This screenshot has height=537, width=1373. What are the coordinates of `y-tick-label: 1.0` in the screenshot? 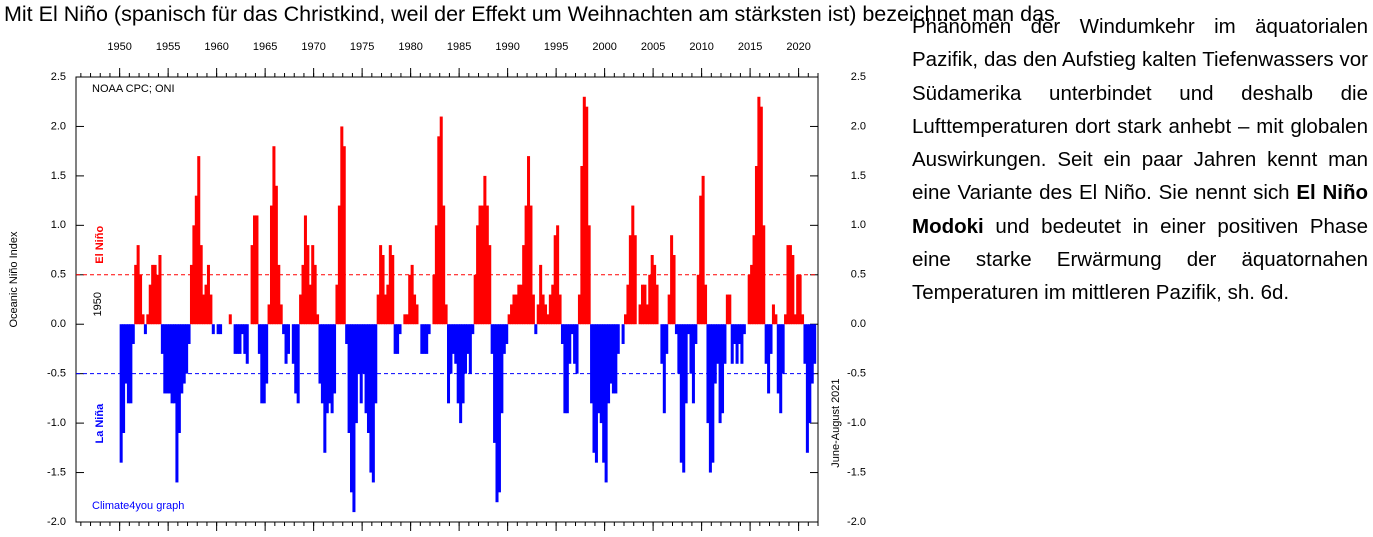 It's located at (58, 225).